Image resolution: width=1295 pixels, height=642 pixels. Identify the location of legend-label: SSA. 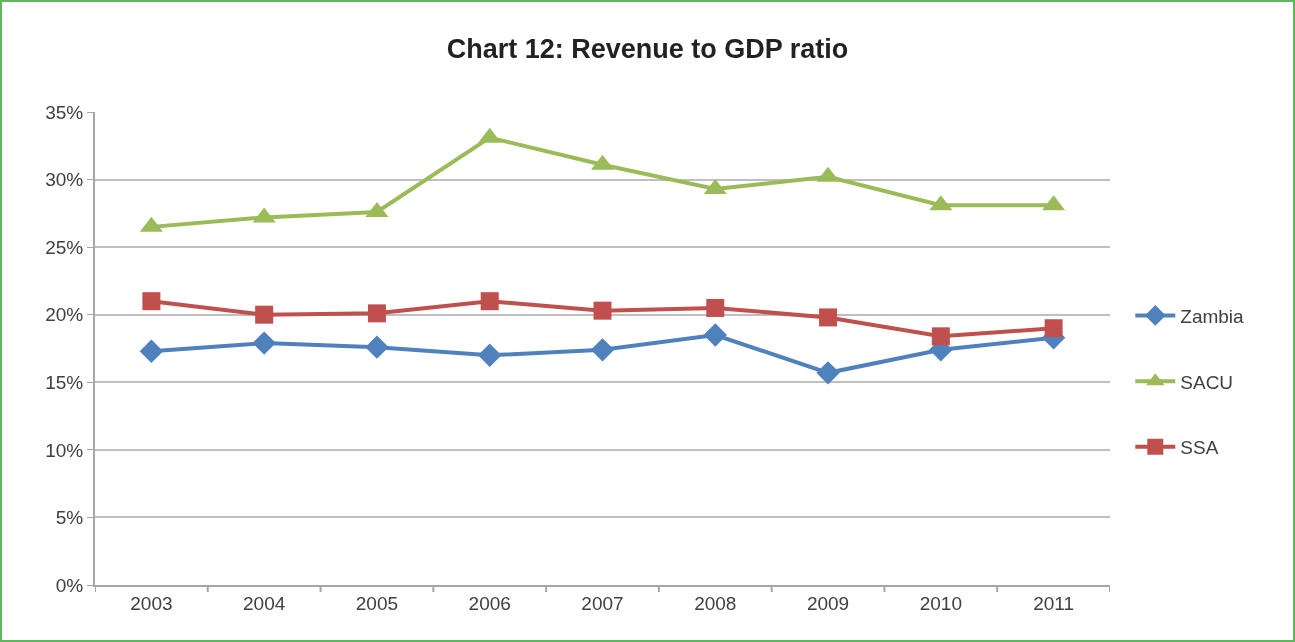
(1199, 448).